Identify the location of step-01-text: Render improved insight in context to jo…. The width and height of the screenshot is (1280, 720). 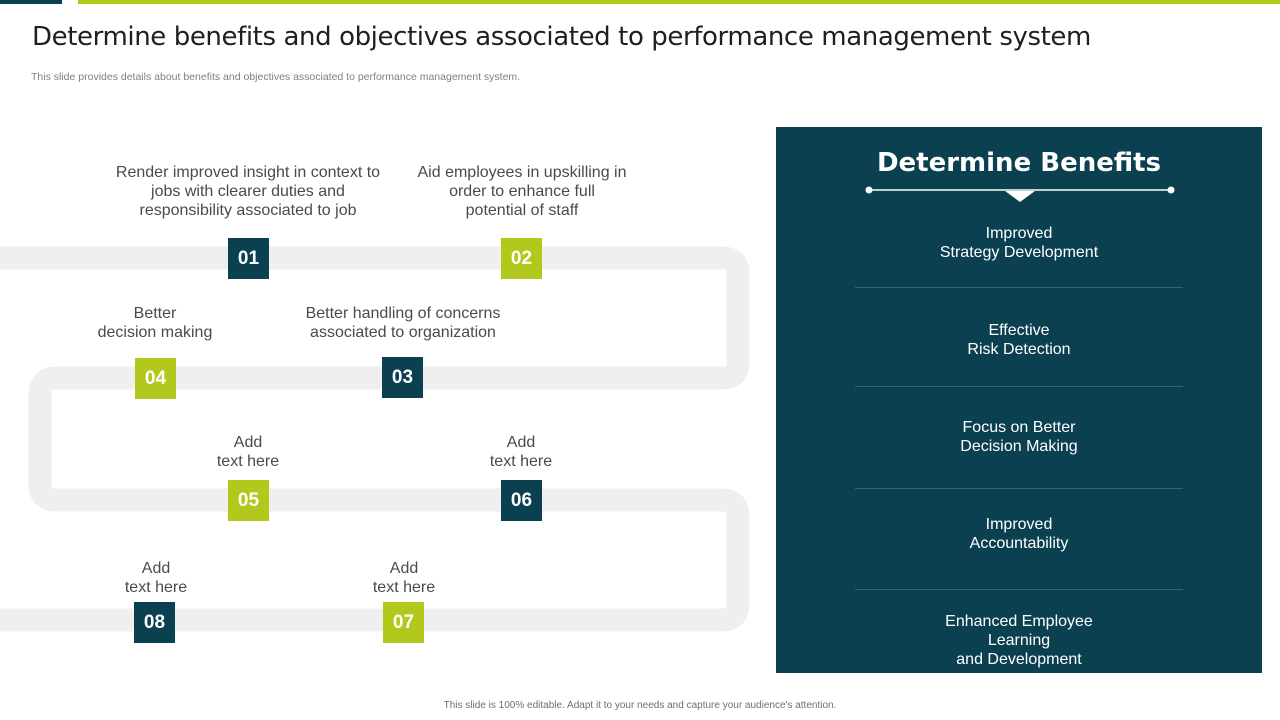
(248, 191).